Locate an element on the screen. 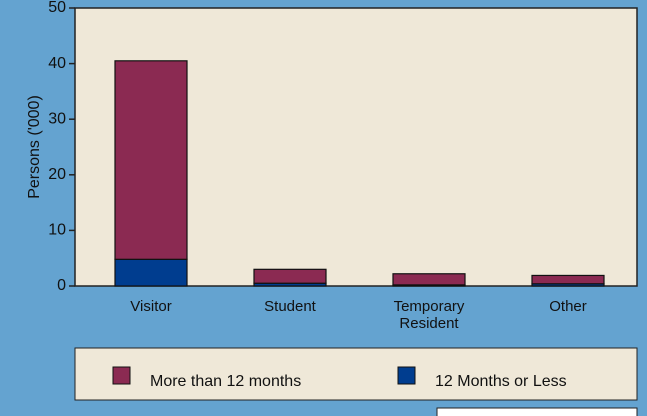 This screenshot has width=647, height=416. y-tick-label: 50 is located at coordinates (57, 8).